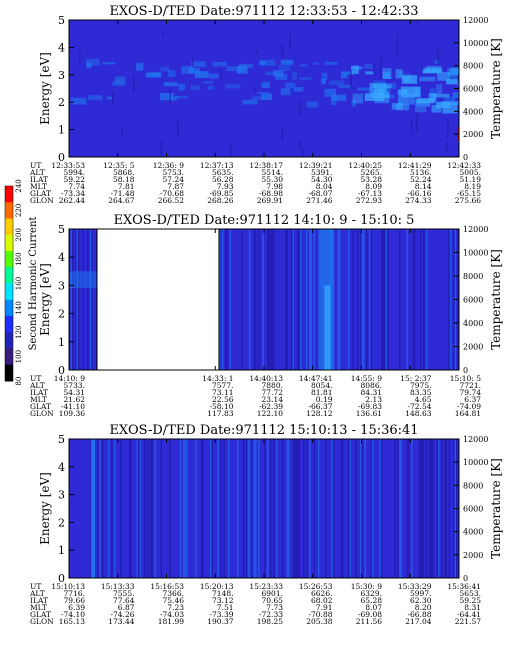 Image resolution: width=505 pixels, height=649 pixels. What do you see at coordinates (223, 600) in the screenshot?
I see `orbit-value: 73.12` at bounding box center [223, 600].